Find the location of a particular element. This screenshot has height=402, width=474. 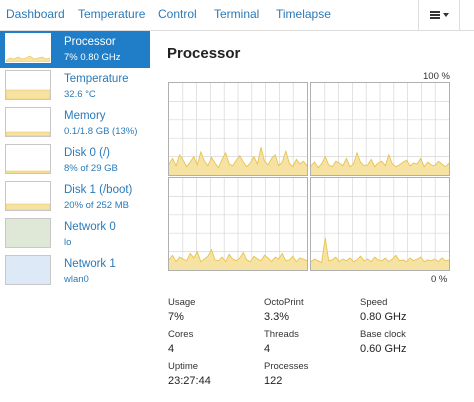

stat-label: Cores is located at coordinates (181, 334).